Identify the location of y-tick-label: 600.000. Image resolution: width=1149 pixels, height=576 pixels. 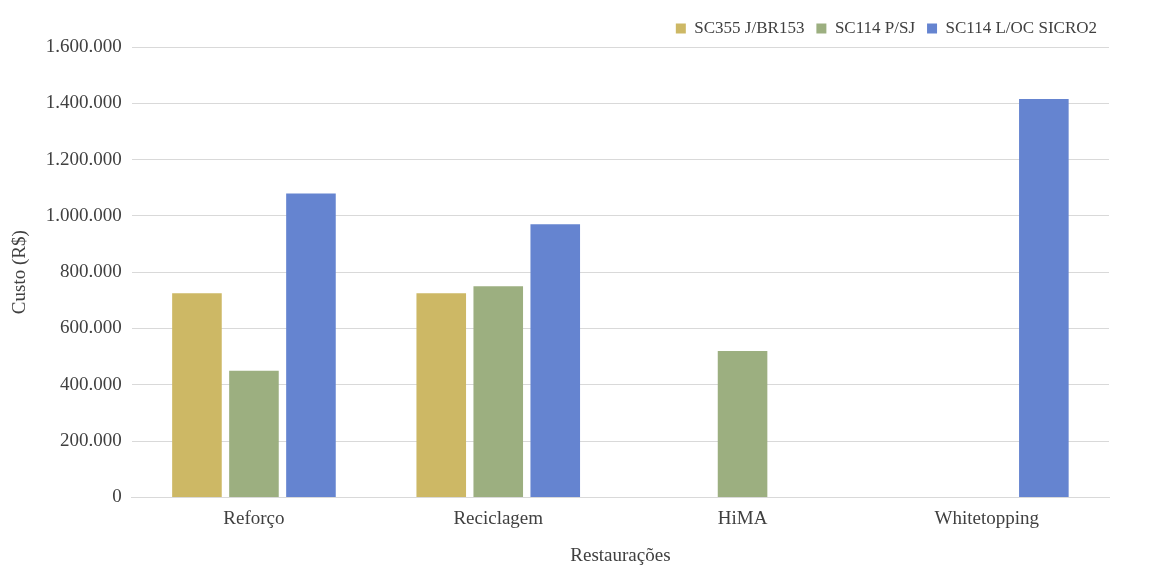
(91, 327).